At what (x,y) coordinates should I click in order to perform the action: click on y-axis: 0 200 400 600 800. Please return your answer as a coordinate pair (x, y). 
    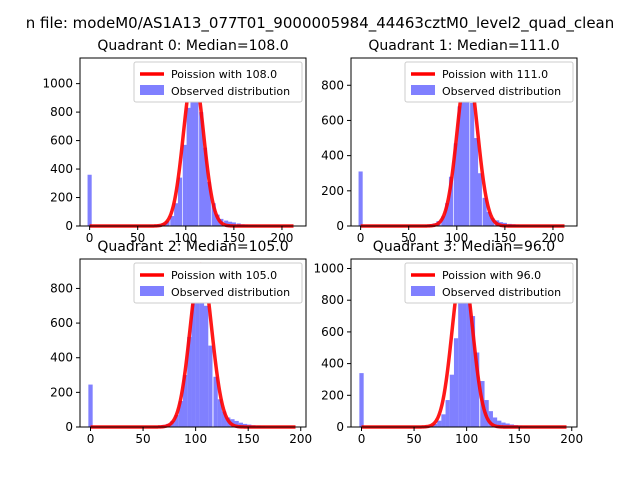
    Looking at the image, I should click on (65, 357).